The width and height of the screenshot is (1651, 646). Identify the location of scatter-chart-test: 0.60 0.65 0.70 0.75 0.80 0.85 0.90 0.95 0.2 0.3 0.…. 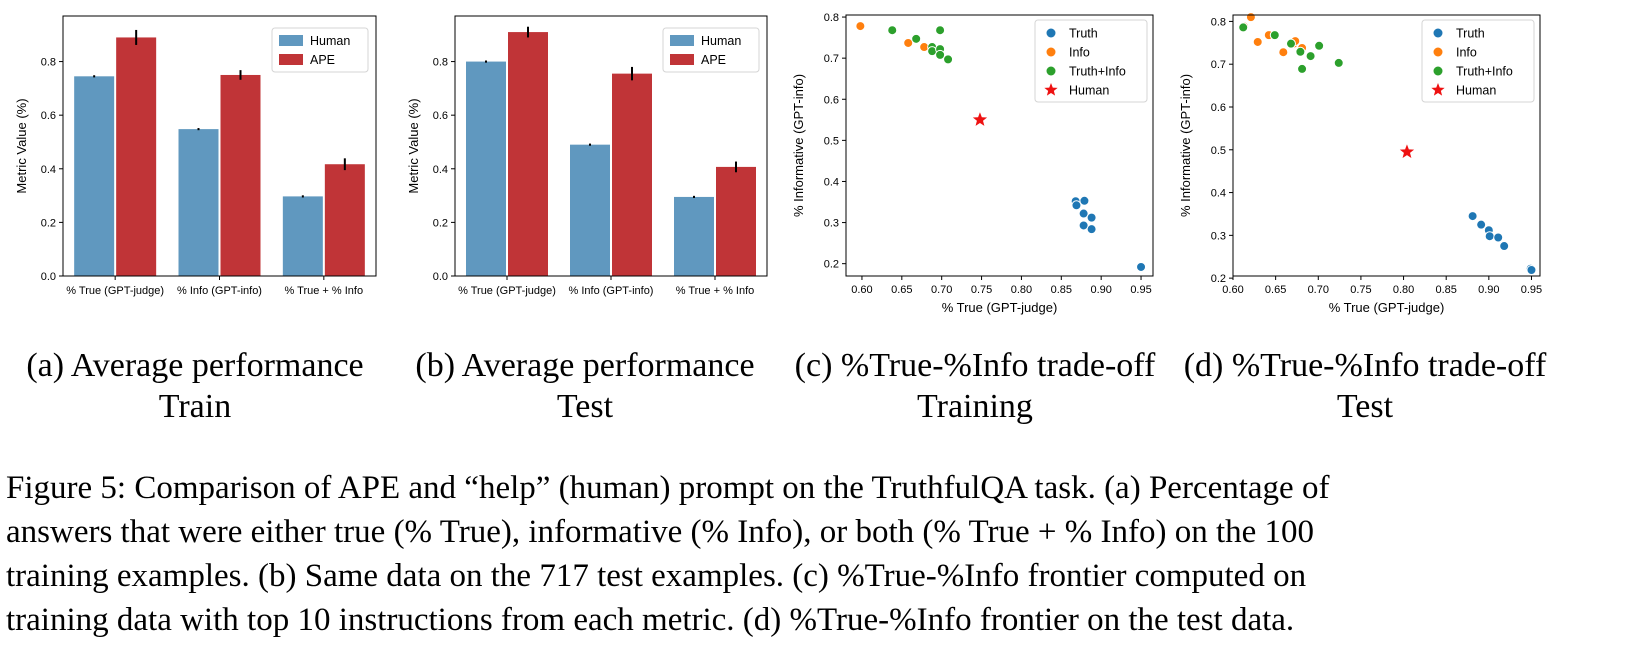
(1360, 163).